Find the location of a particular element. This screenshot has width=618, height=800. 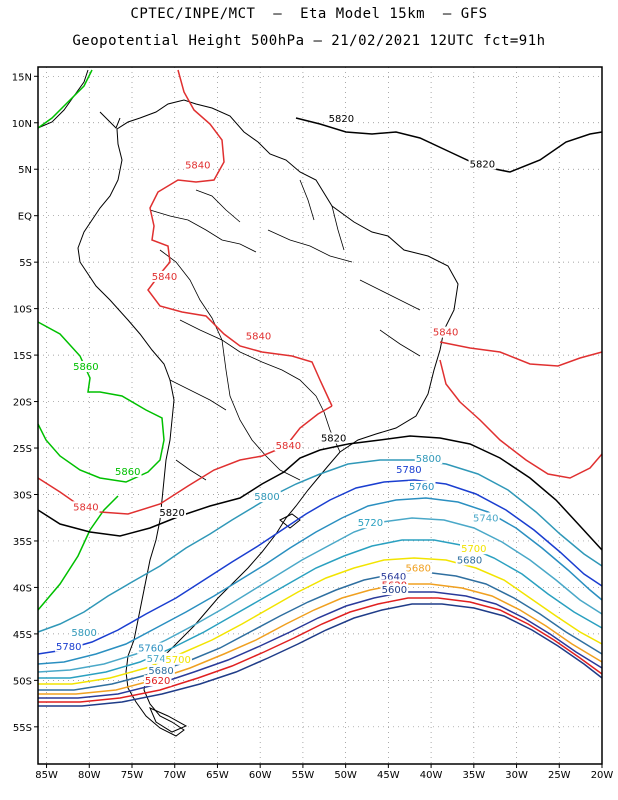

contour-label: 5780 is located at coordinates (409, 470).